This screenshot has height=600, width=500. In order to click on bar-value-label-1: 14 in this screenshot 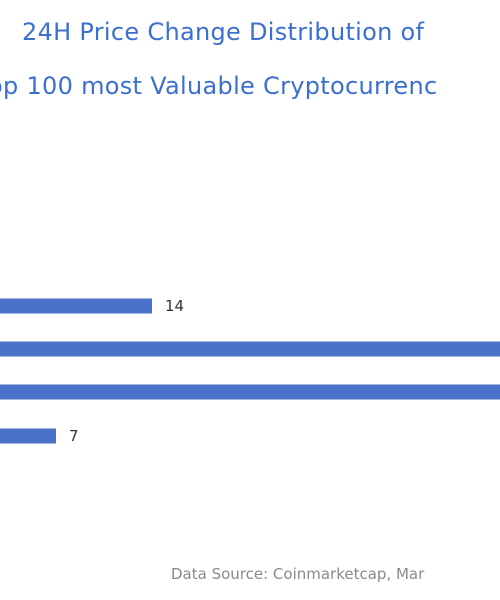, I will do `click(174, 306)`.